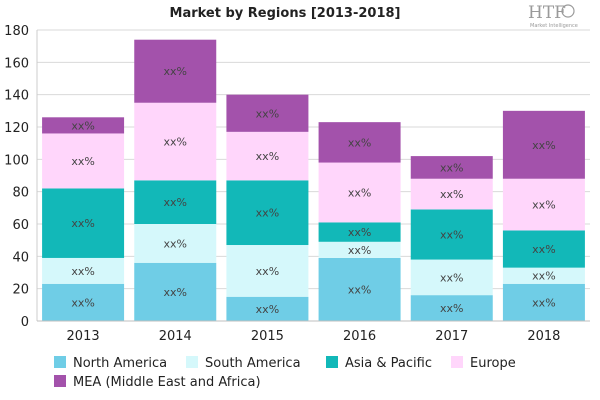  What do you see at coordinates (16, 128) in the screenshot?
I see `y-tick-label: 120` at bounding box center [16, 128].